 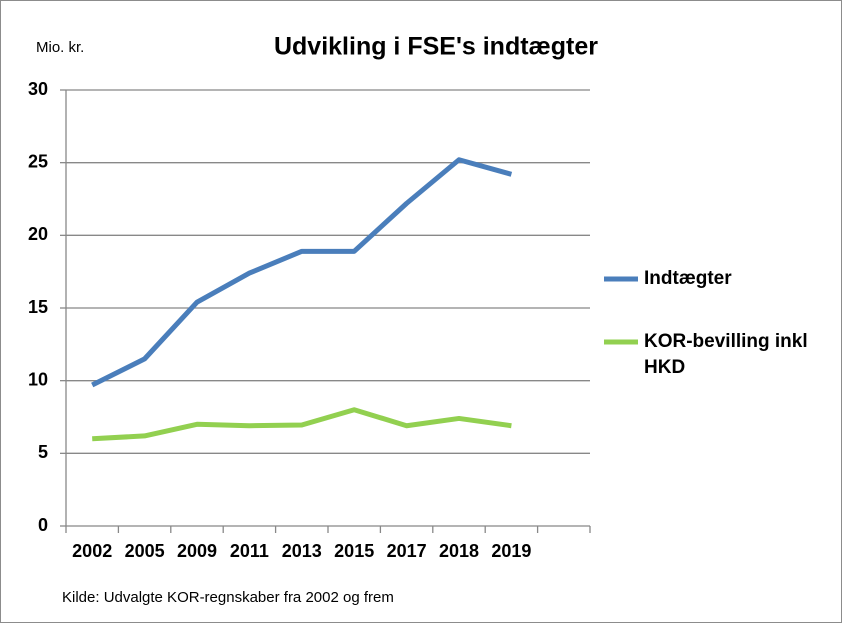 I want to click on x-tick-label: 2018, so click(x=459, y=551).